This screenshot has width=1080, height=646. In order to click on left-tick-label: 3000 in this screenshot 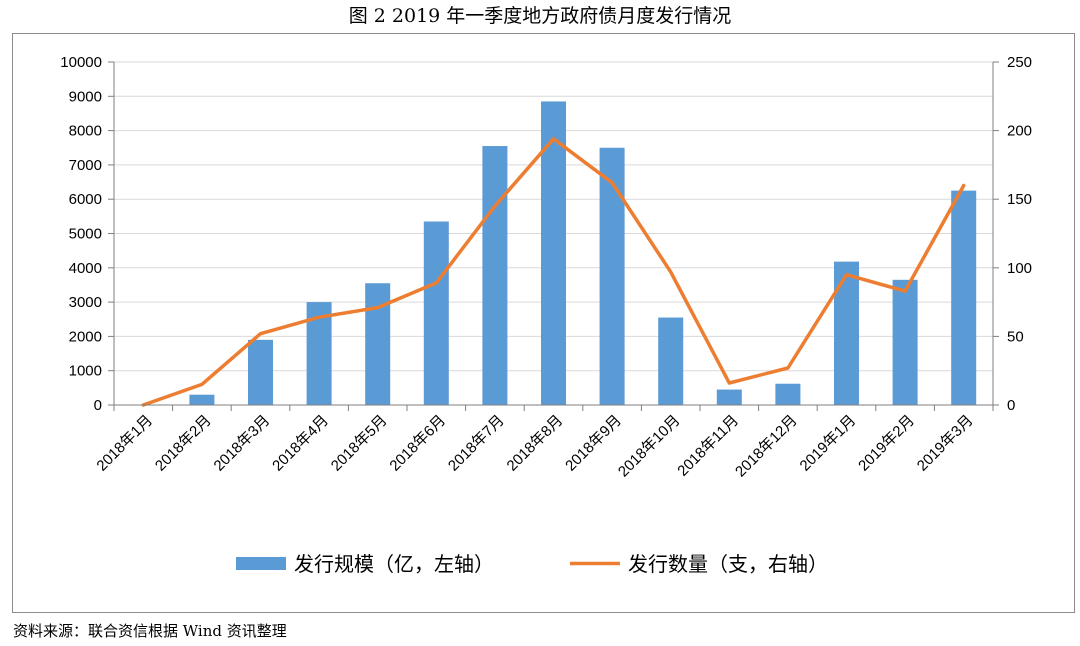, I will do `click(85, 302)`.